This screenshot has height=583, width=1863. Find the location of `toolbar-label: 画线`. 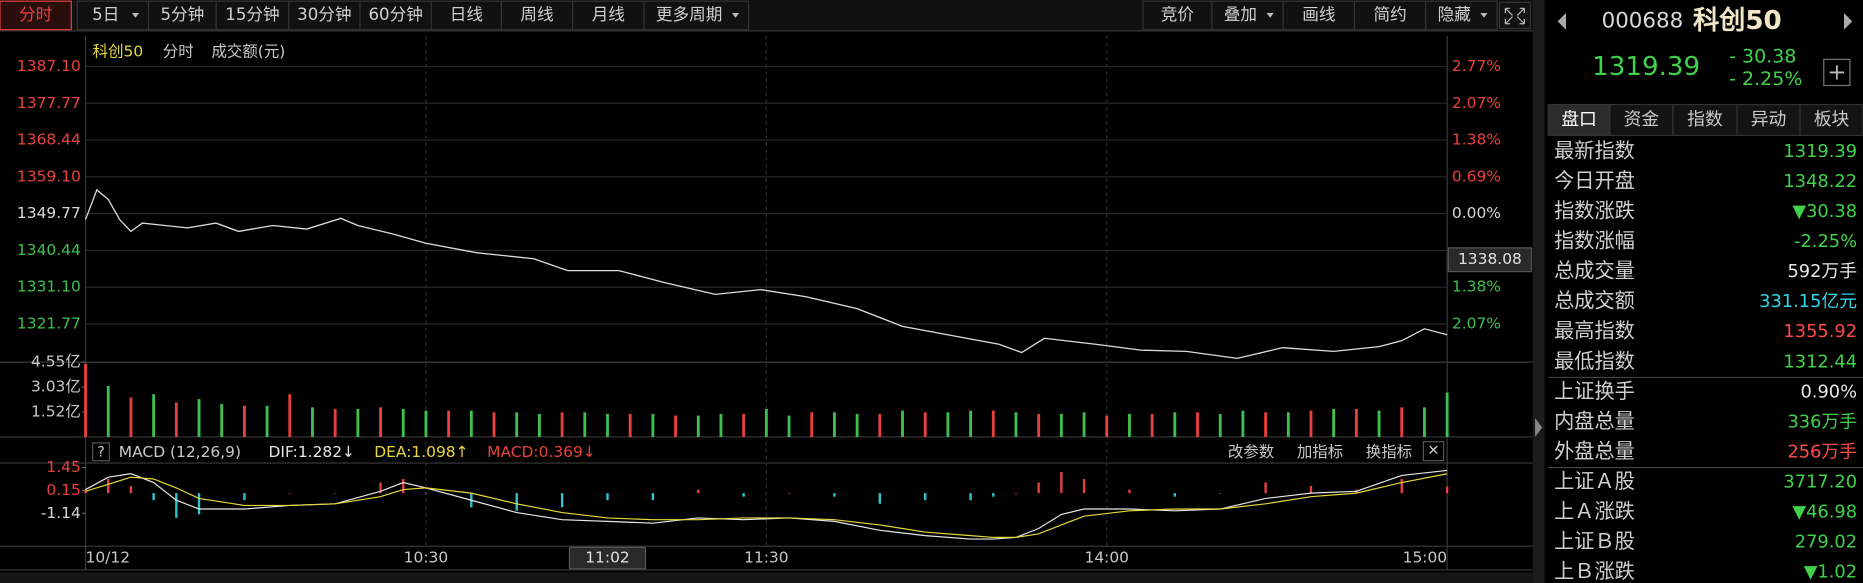

toolbar-label: 画线 is located at coordinates (1318, 14).